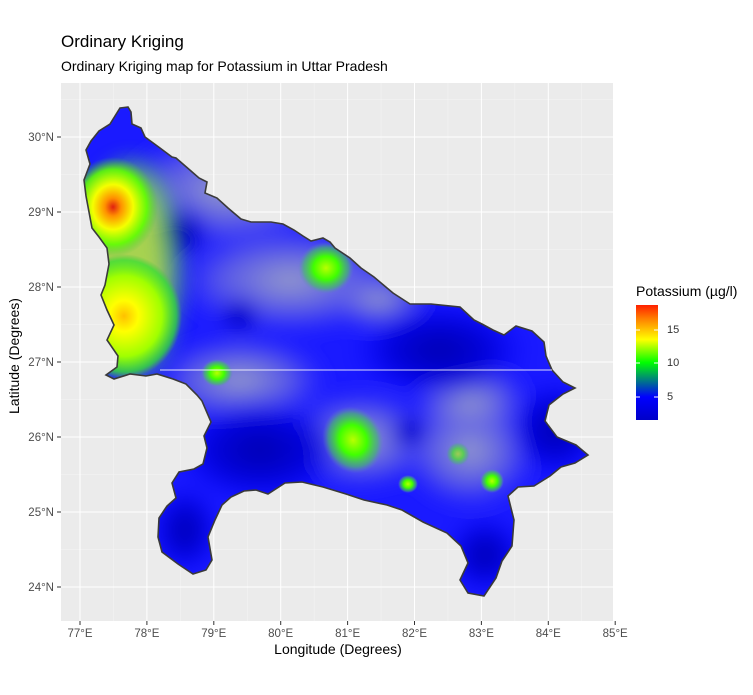 This screenshot has width=753, height=695. What do you see at coordinates (548, 634) in the screenshot?
I see `x-tick-label: 84°E` at bounding box center [548, 634].